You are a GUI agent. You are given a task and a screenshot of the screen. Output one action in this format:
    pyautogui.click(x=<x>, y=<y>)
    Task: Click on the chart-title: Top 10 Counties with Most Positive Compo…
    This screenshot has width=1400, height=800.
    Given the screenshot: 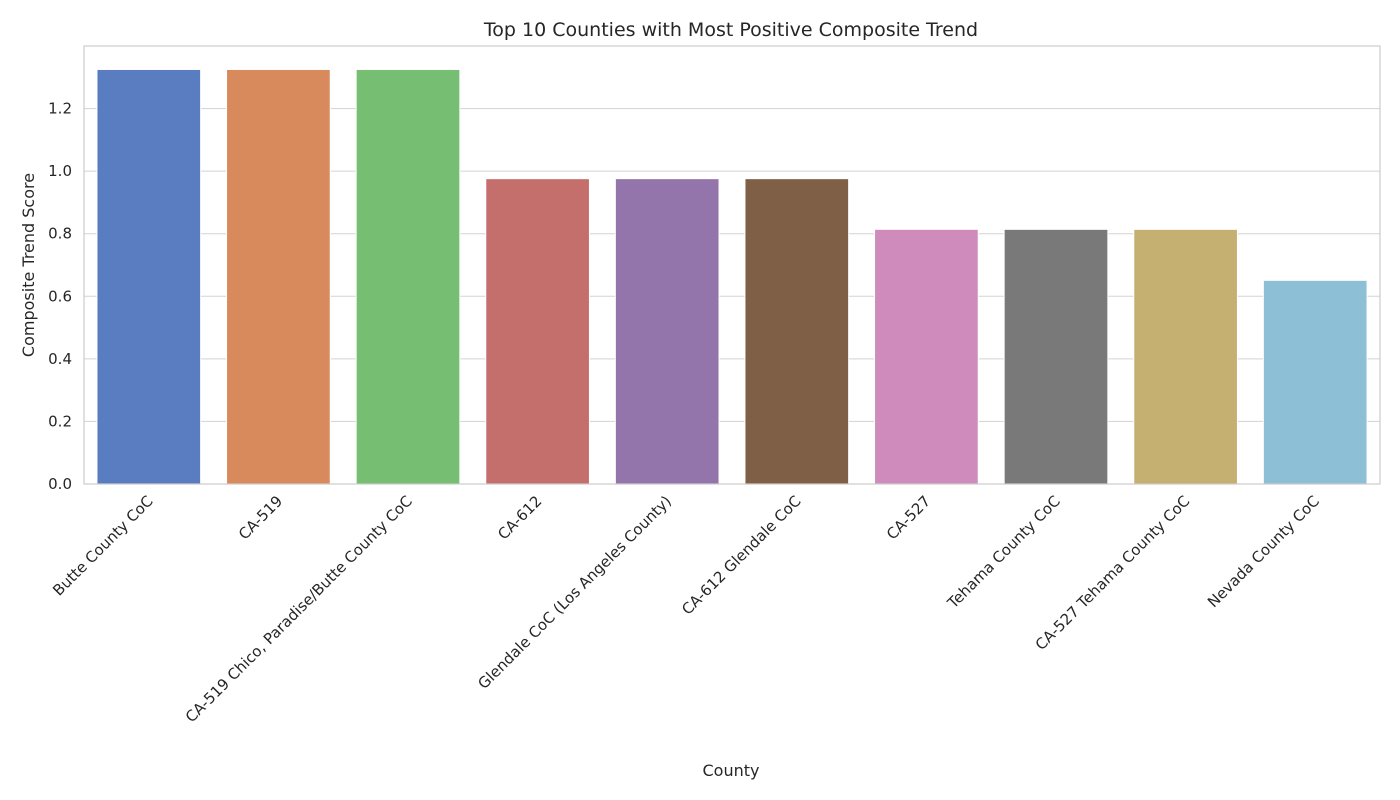 What is the action you would take?
    pyautogui.click(x=730, y=30)
    